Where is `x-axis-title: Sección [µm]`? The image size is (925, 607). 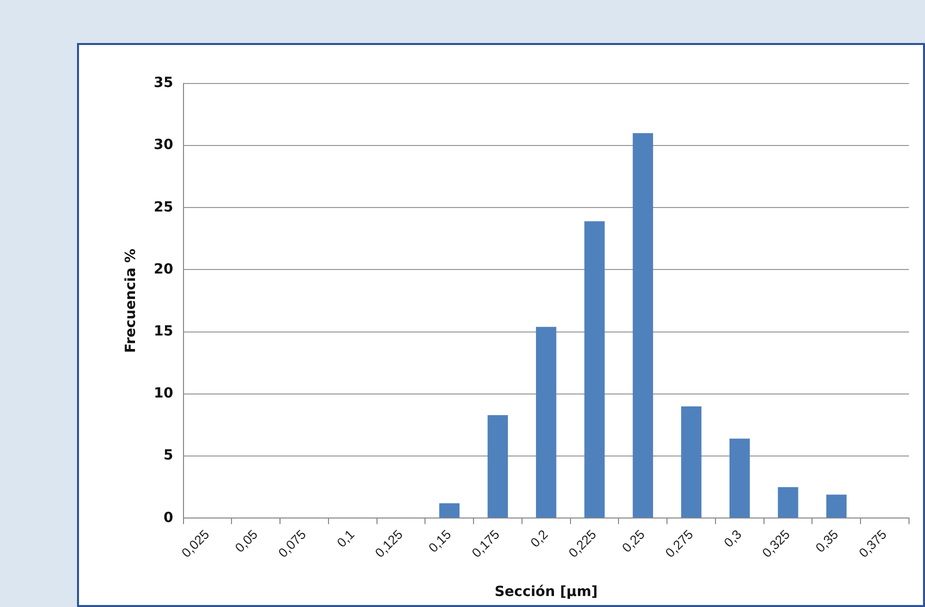 x-axis-title: Sección [µm] is located at coordinates (546, 592).